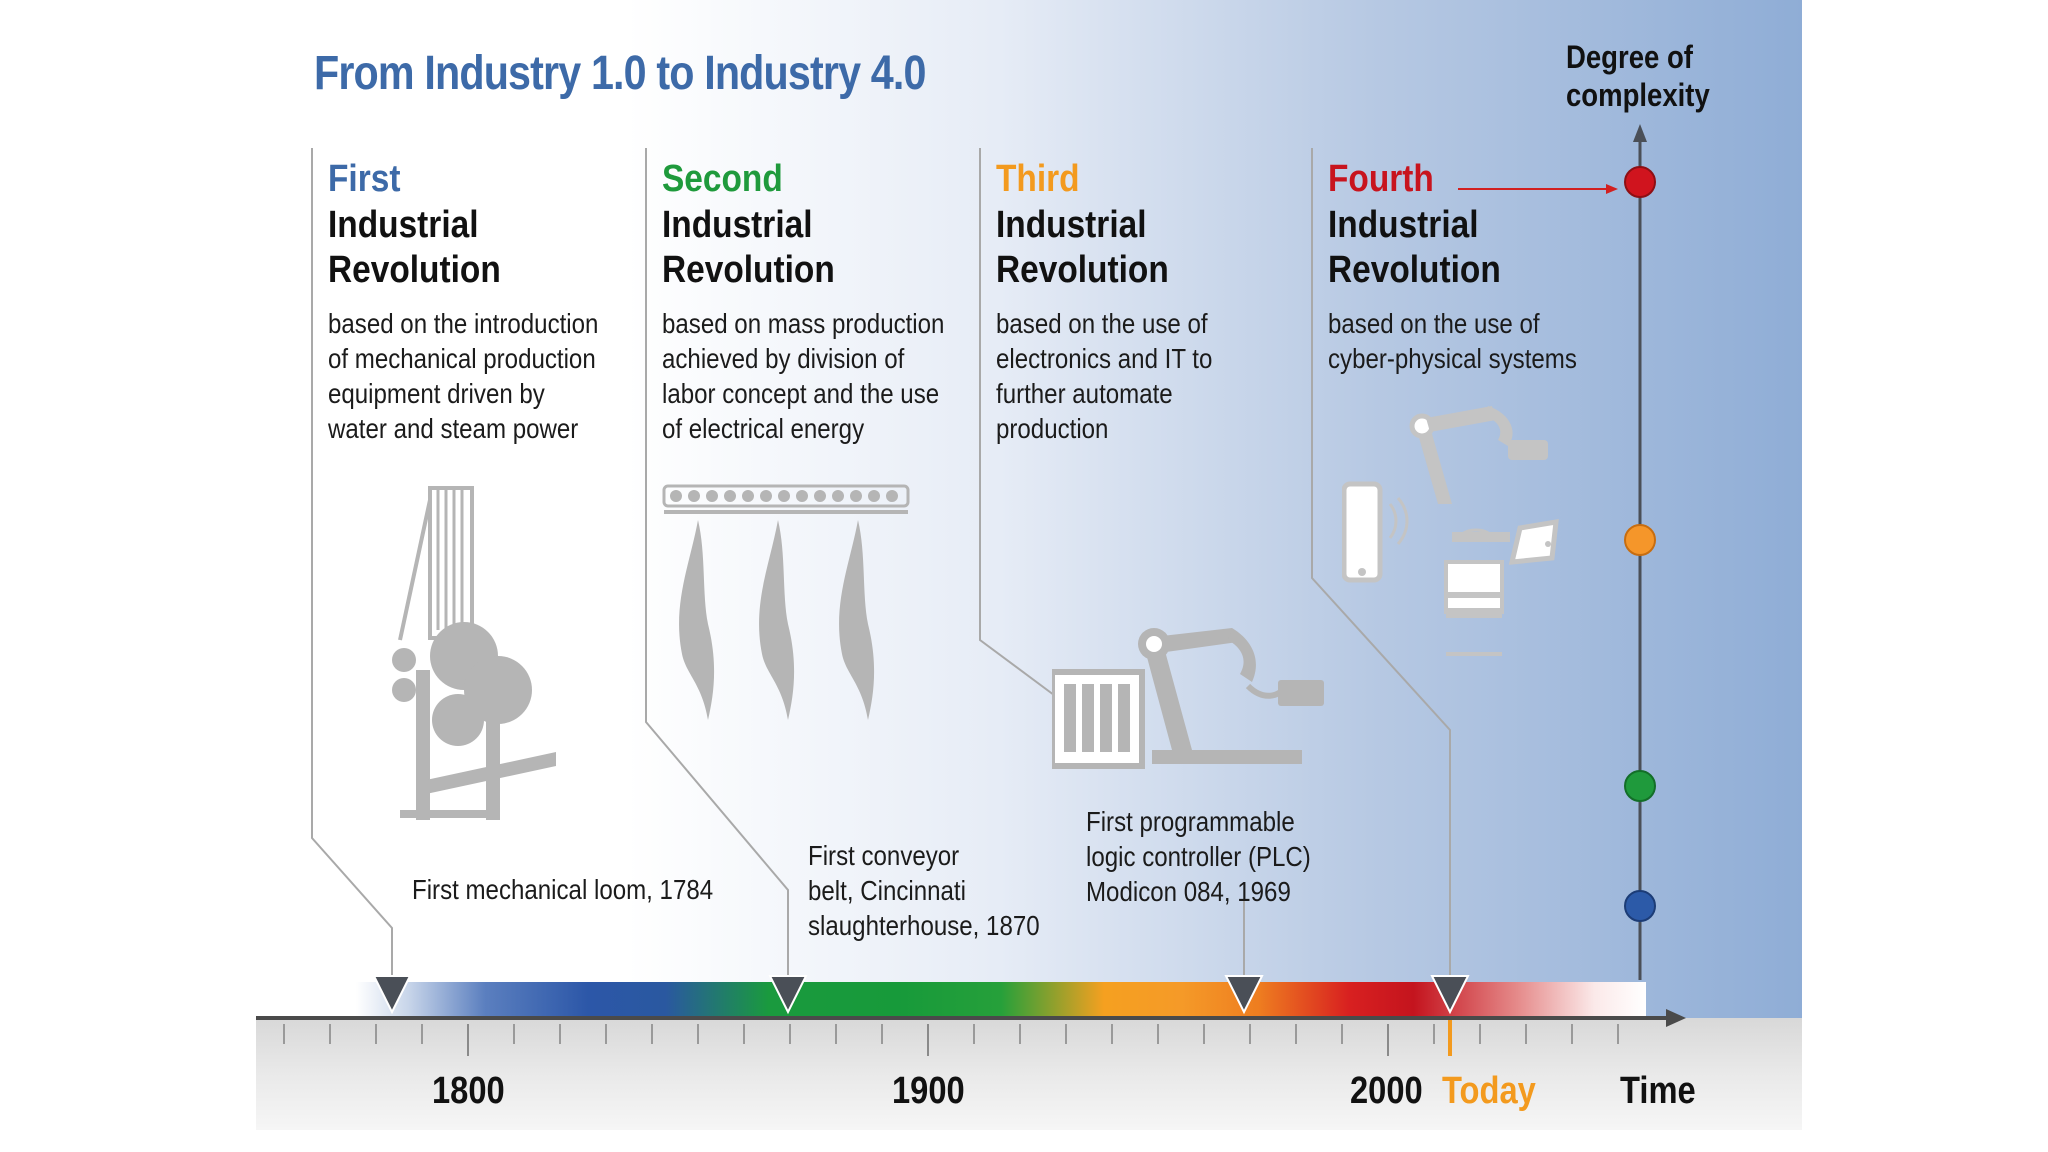  I want to click on complexity-dot-first, so click(1640, 906).